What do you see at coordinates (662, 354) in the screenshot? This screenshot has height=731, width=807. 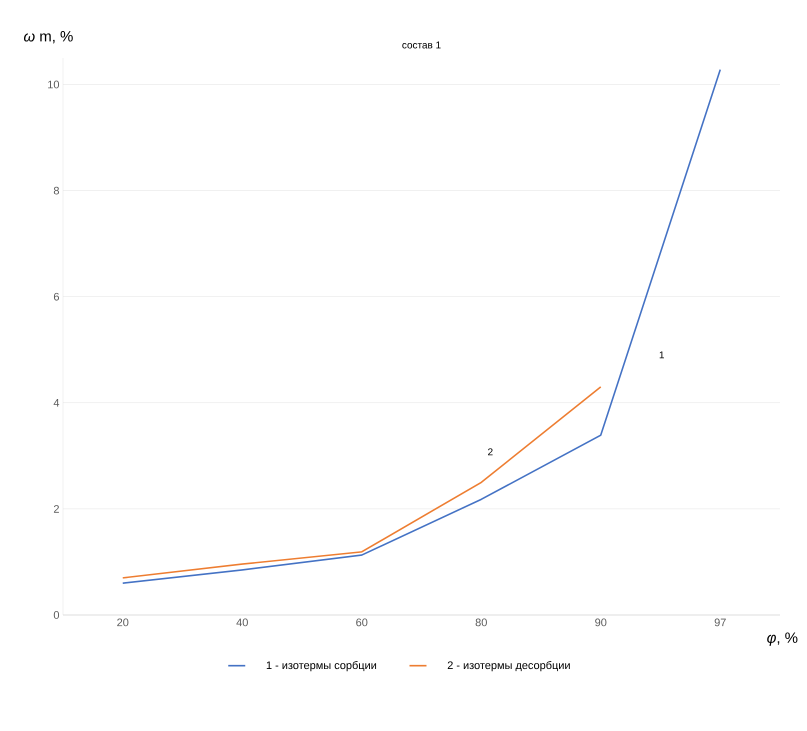 I see `annotation: 1` at bounding box center [662, 354].